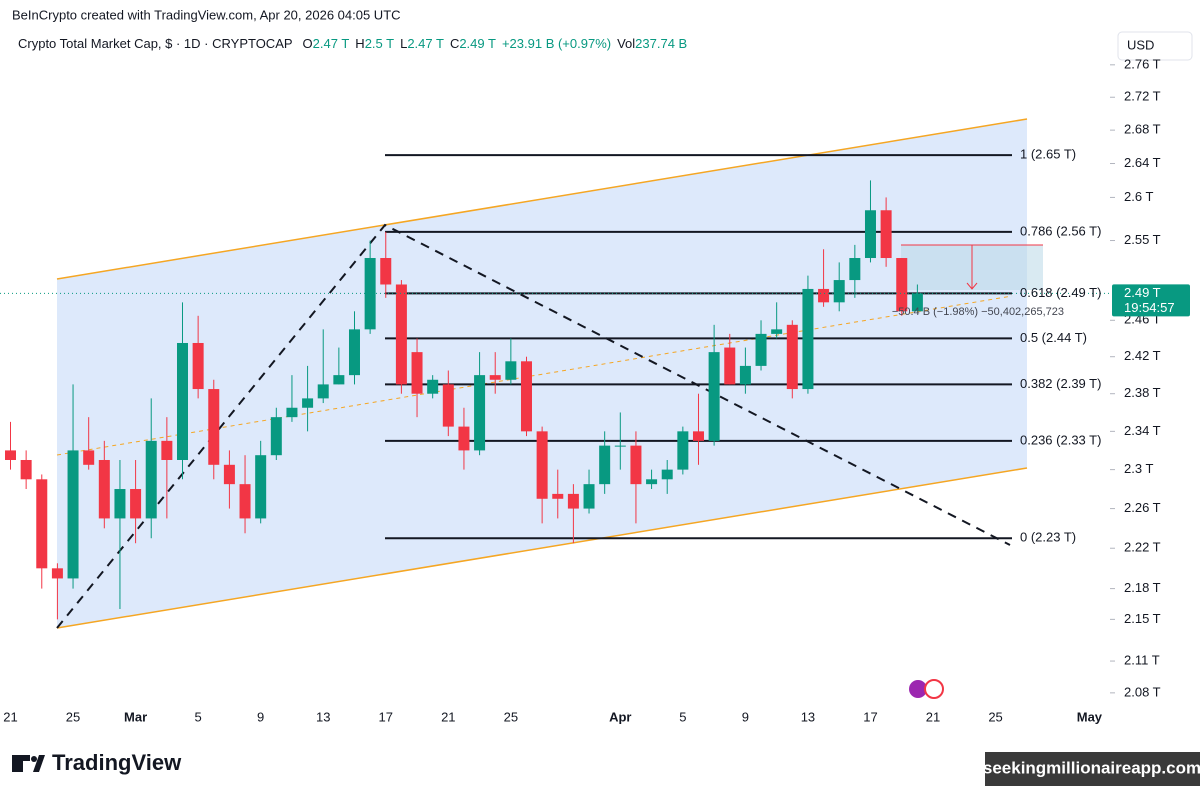  Describe the element at coordinates (1142, 587) in the screenshot. I see `y-tick-label: 2.18 T` at that location.